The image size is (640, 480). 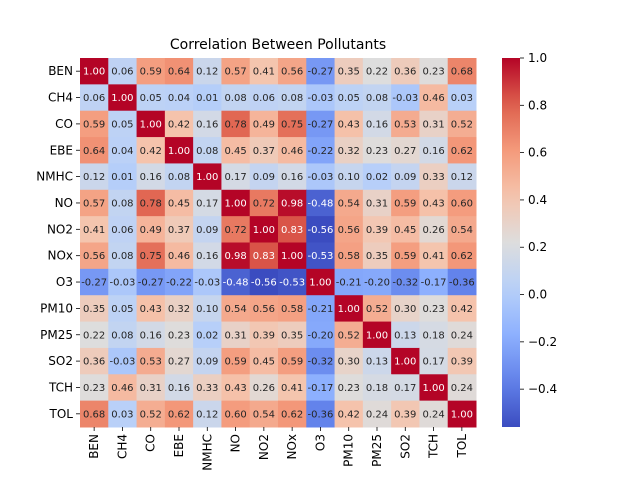 I want to click on colorbar-gradient, so click(x=511, y=242).